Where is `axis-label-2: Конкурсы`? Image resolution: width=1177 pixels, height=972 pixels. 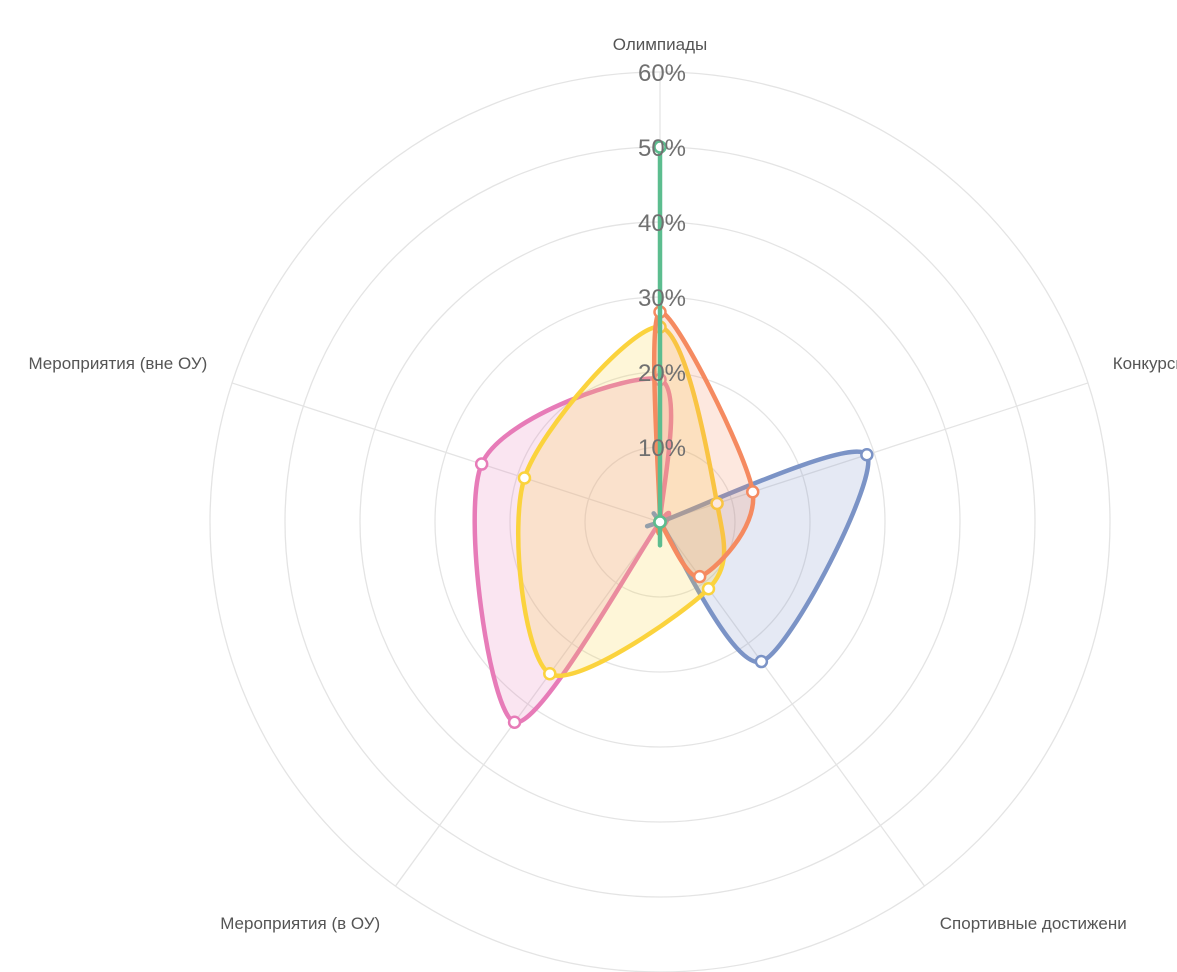
axis-label-2: Конкурсы is located at coordinates (1145, 363).